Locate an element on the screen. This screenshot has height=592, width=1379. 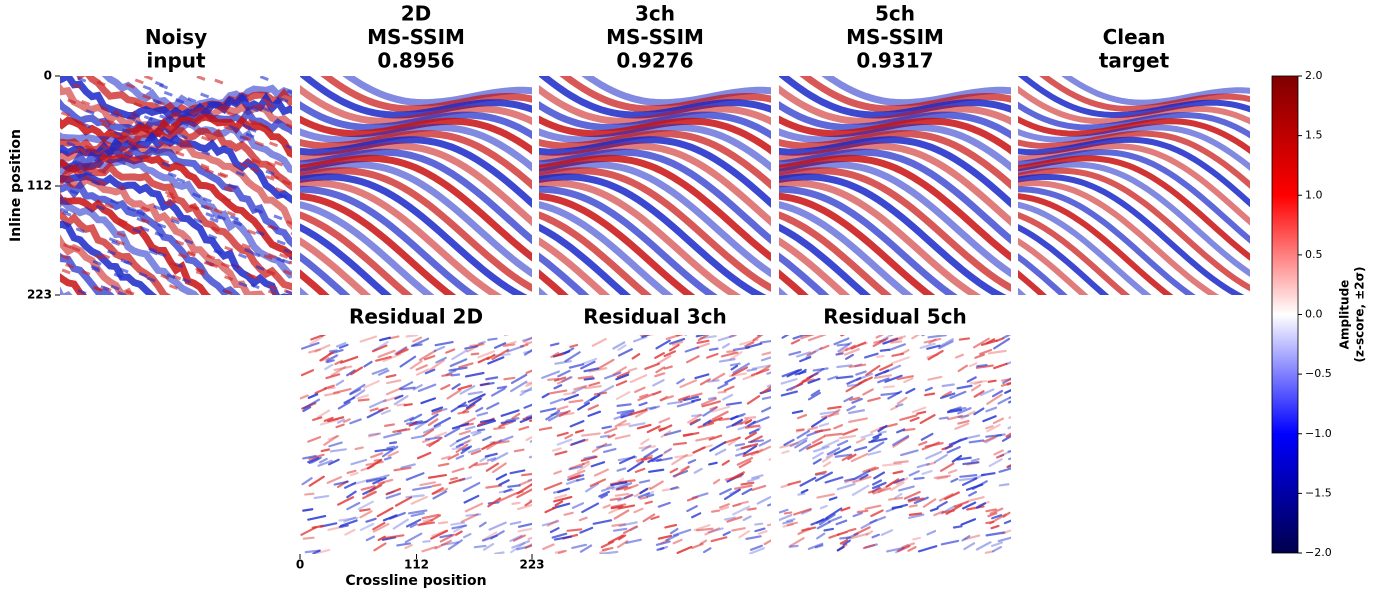
x-tick-label: 112 is located at coordinates (416, 565).